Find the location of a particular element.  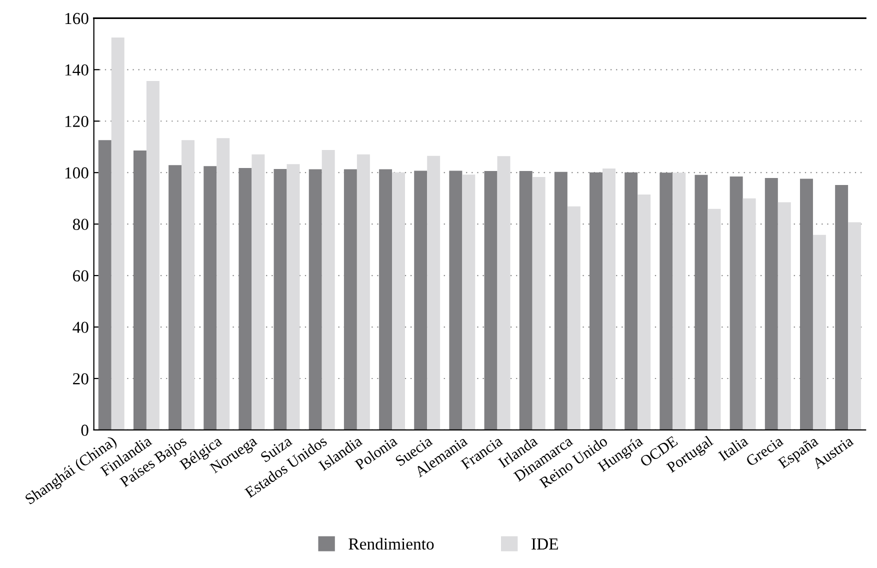

legend-label: Rendimiento is located at coordinates (391, 544).